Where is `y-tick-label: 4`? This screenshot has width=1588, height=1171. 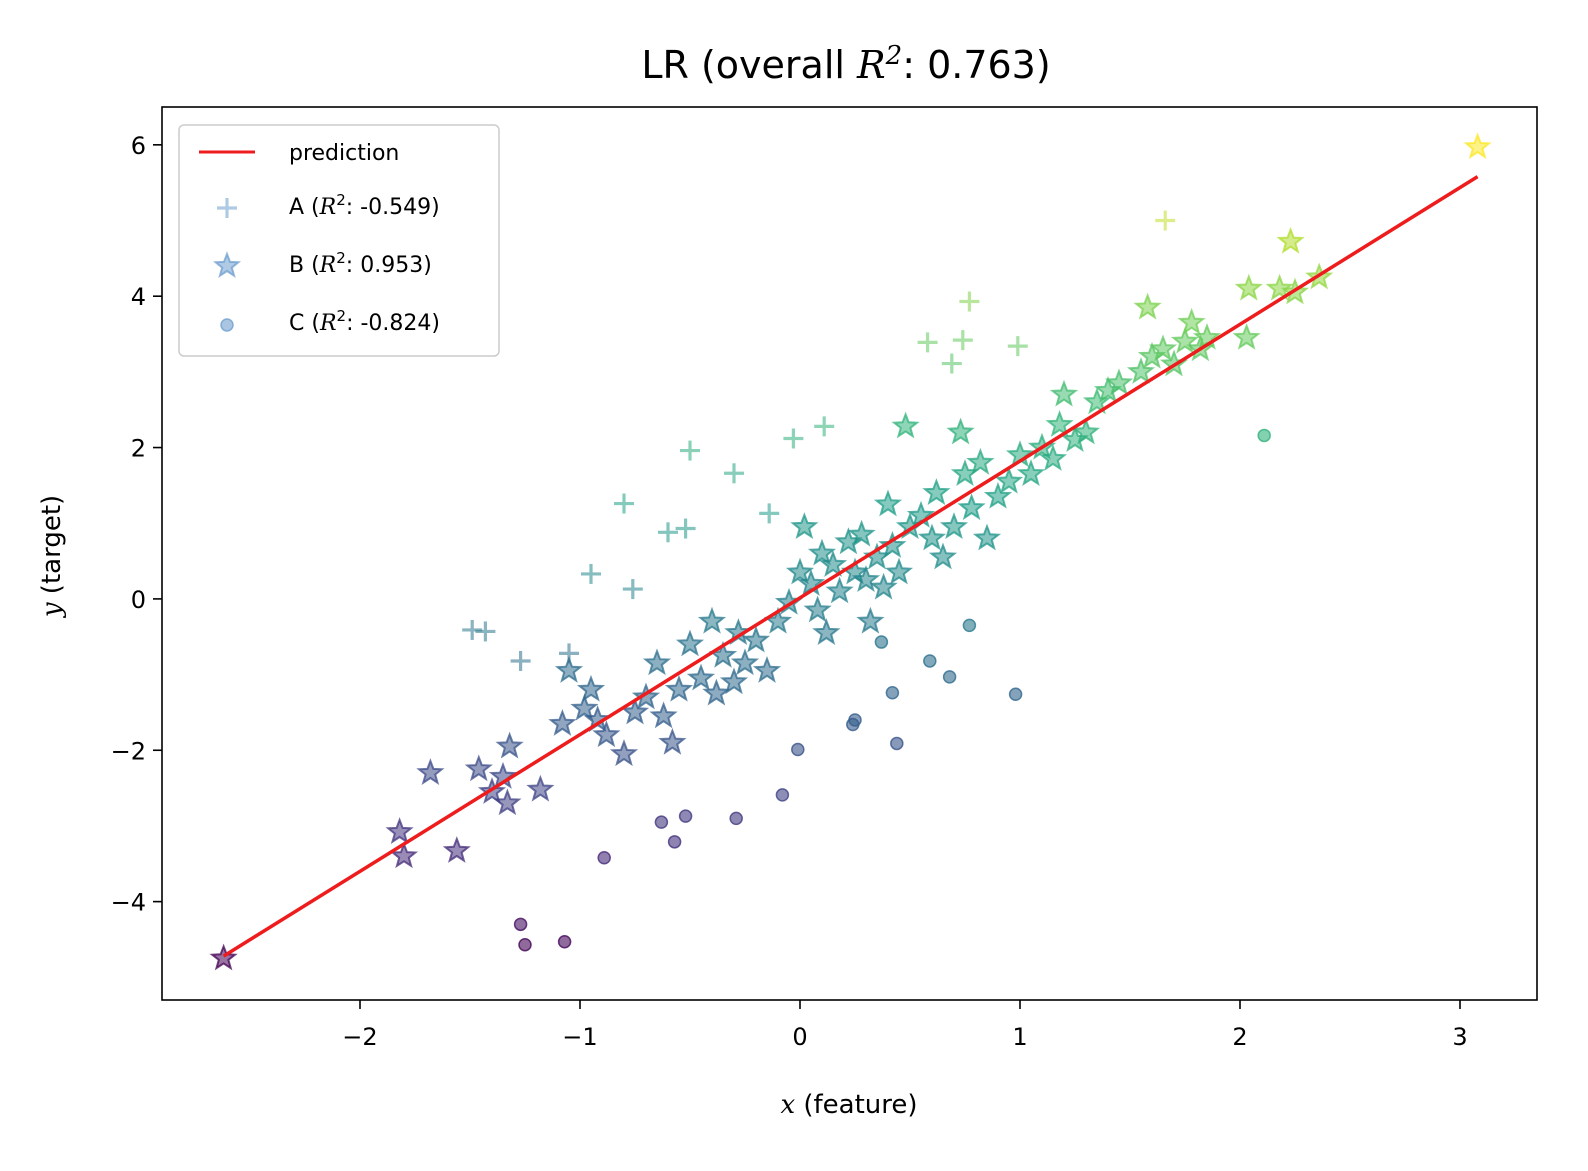
y-tick-label: 4 is located at coordinates (138, 297).